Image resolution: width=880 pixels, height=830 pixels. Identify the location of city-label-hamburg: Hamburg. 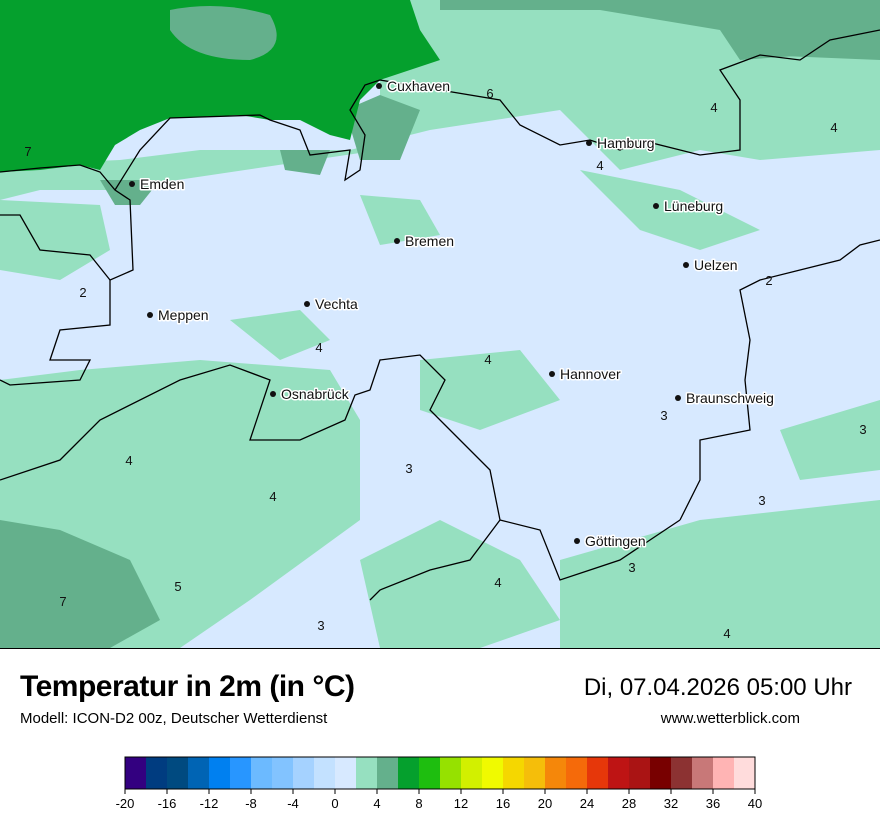
(626, 143).